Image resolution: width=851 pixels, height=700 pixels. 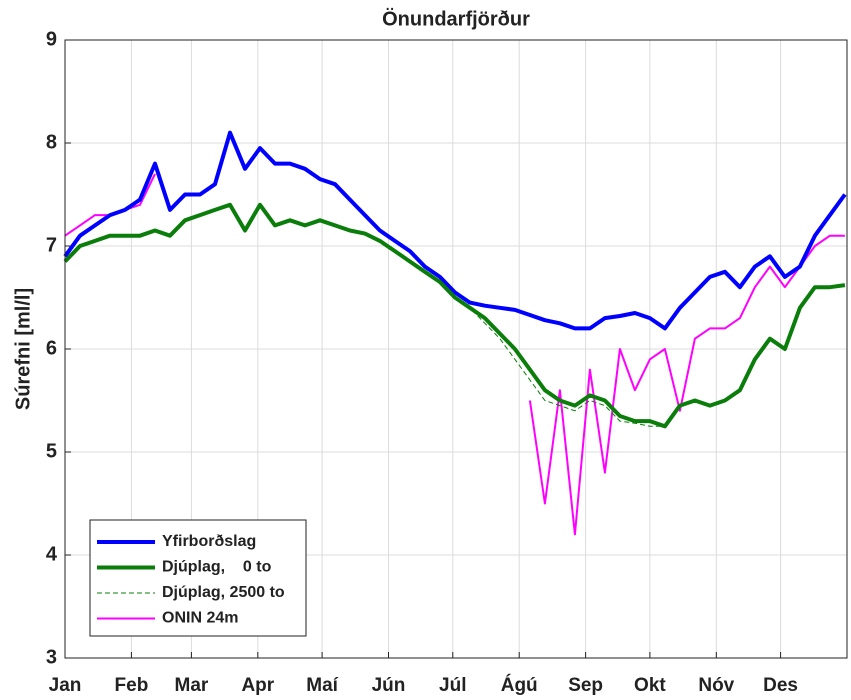 What do you see at coordinates (716, 685) in the screenshot?
I see `x-tick-label: Nóv` at bounding box center [716, 685].